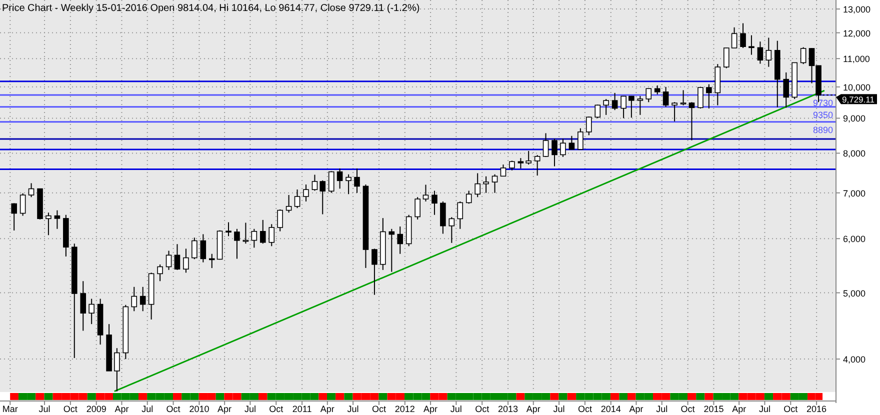 The width and height of the screenshot is (880, 415). I want to click on x-tick-label: Mar, so click(10, 409).